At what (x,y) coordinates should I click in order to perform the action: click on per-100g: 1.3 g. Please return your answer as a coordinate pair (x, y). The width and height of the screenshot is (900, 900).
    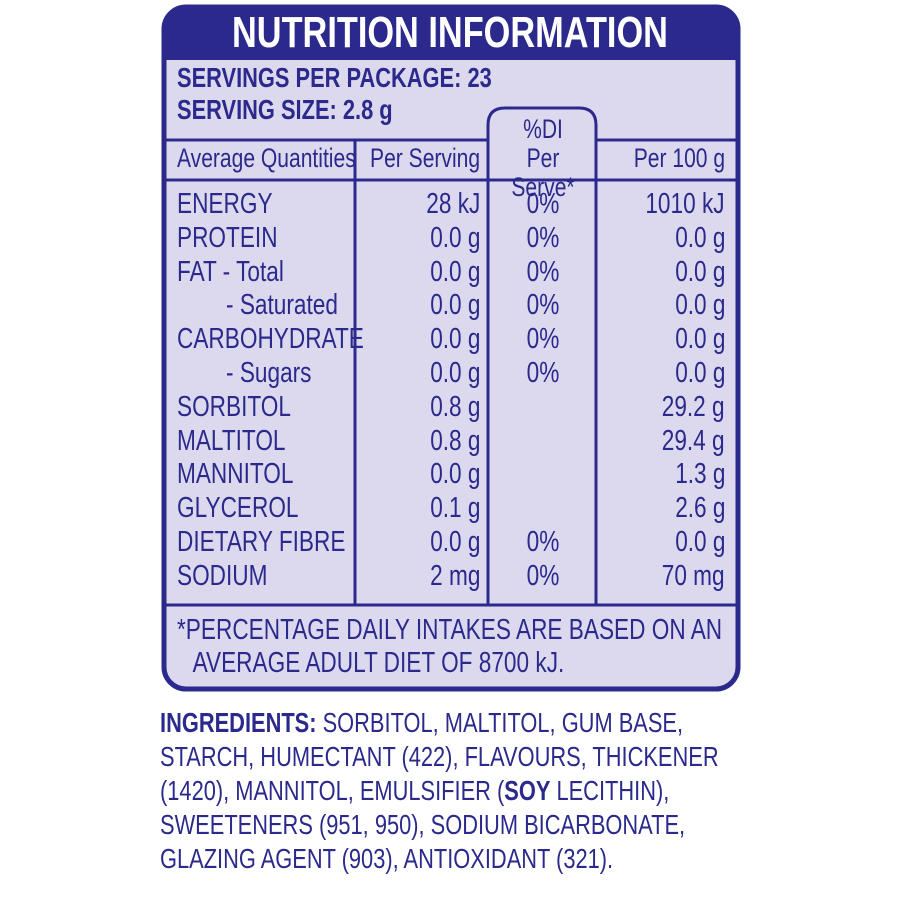
    Looking at the image, I should click on (699, 474).